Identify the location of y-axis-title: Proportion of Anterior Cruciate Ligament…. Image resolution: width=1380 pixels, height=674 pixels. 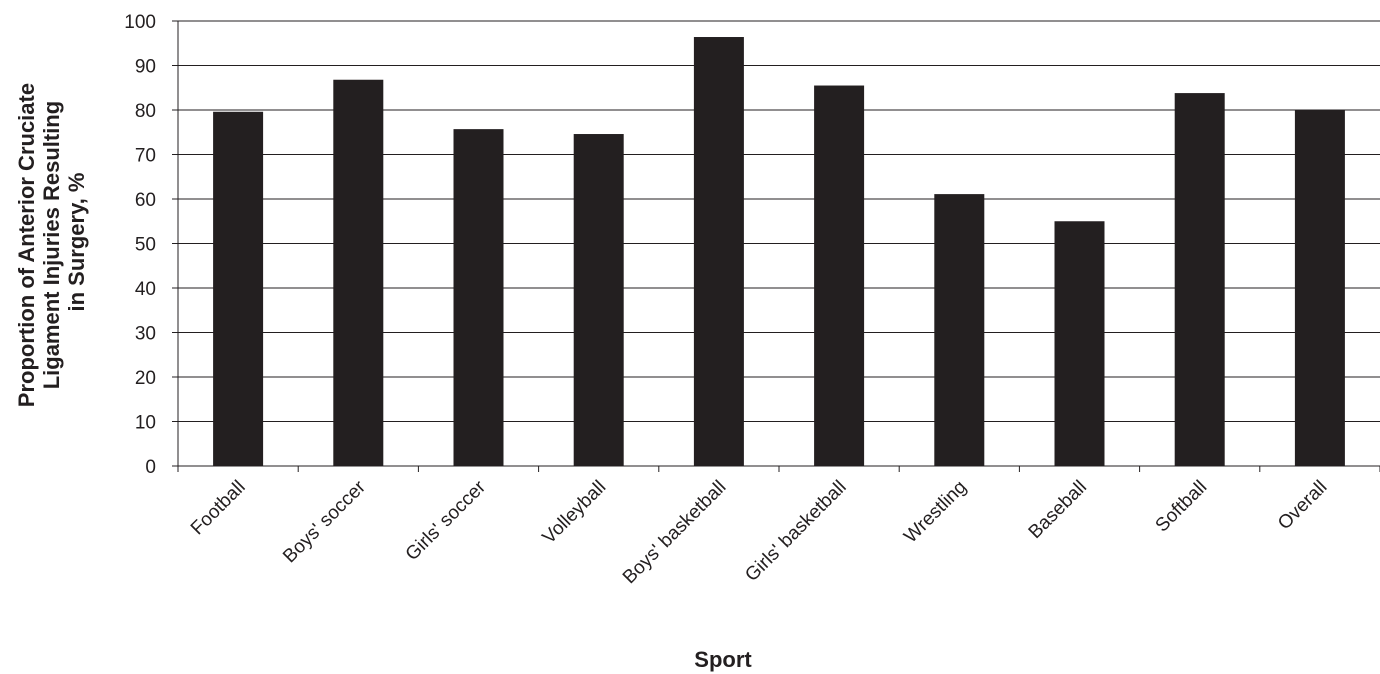
(51, 242).